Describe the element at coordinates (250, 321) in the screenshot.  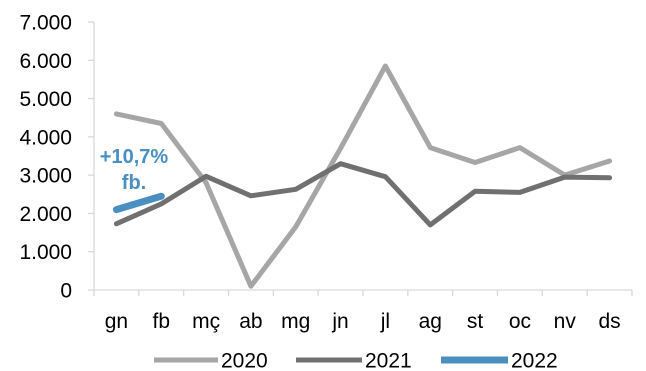
I see `x-tick-label: ab` at that location.